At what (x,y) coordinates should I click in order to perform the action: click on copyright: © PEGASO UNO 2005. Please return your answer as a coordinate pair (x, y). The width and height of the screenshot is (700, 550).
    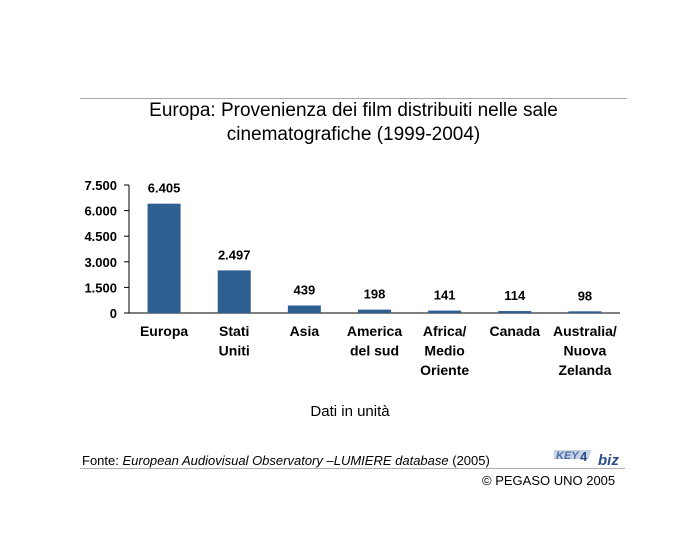
    Looking at the image, I should click on (549, 480).